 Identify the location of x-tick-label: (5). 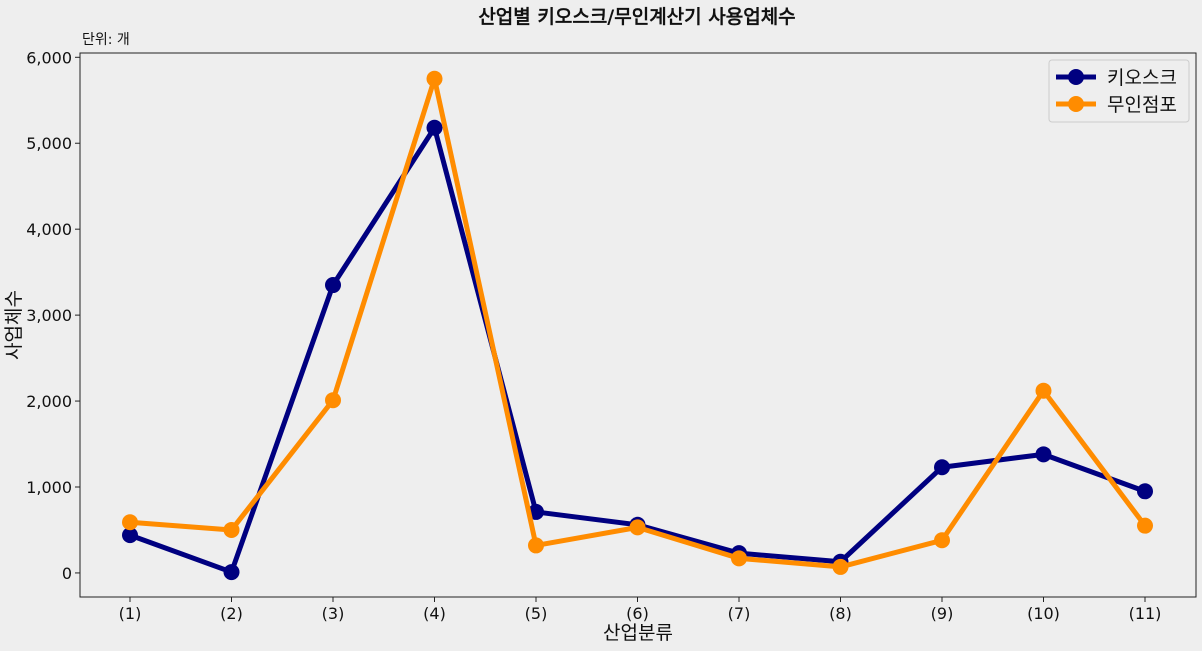
(536, 613).